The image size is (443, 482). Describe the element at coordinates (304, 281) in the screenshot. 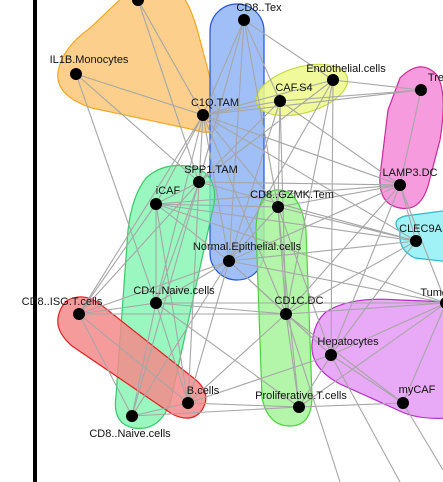

I see `edge-gzmk-hep` at that location.